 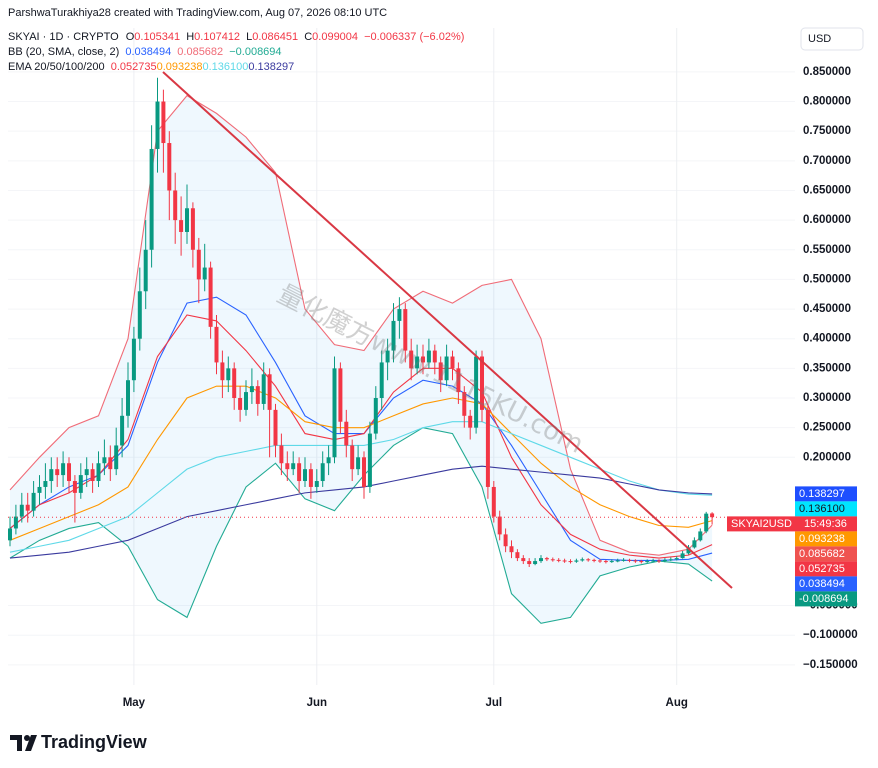 I want to click on legend-letter: H, so click(x=190, y=37).